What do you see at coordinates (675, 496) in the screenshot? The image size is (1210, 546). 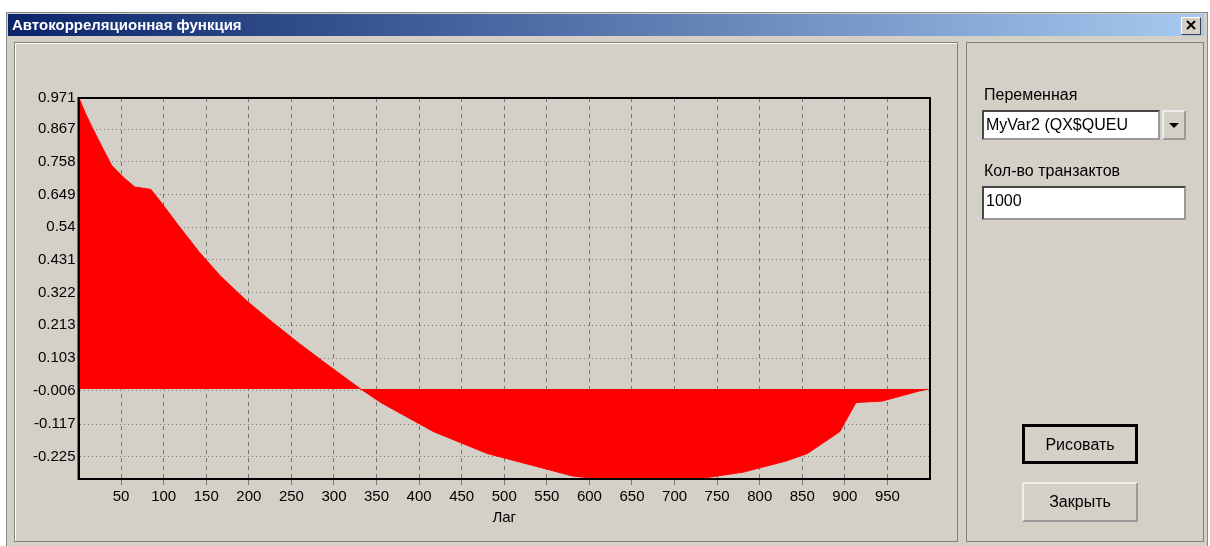 I see `x-tick-label: 700` at bounding box center [675, 496].